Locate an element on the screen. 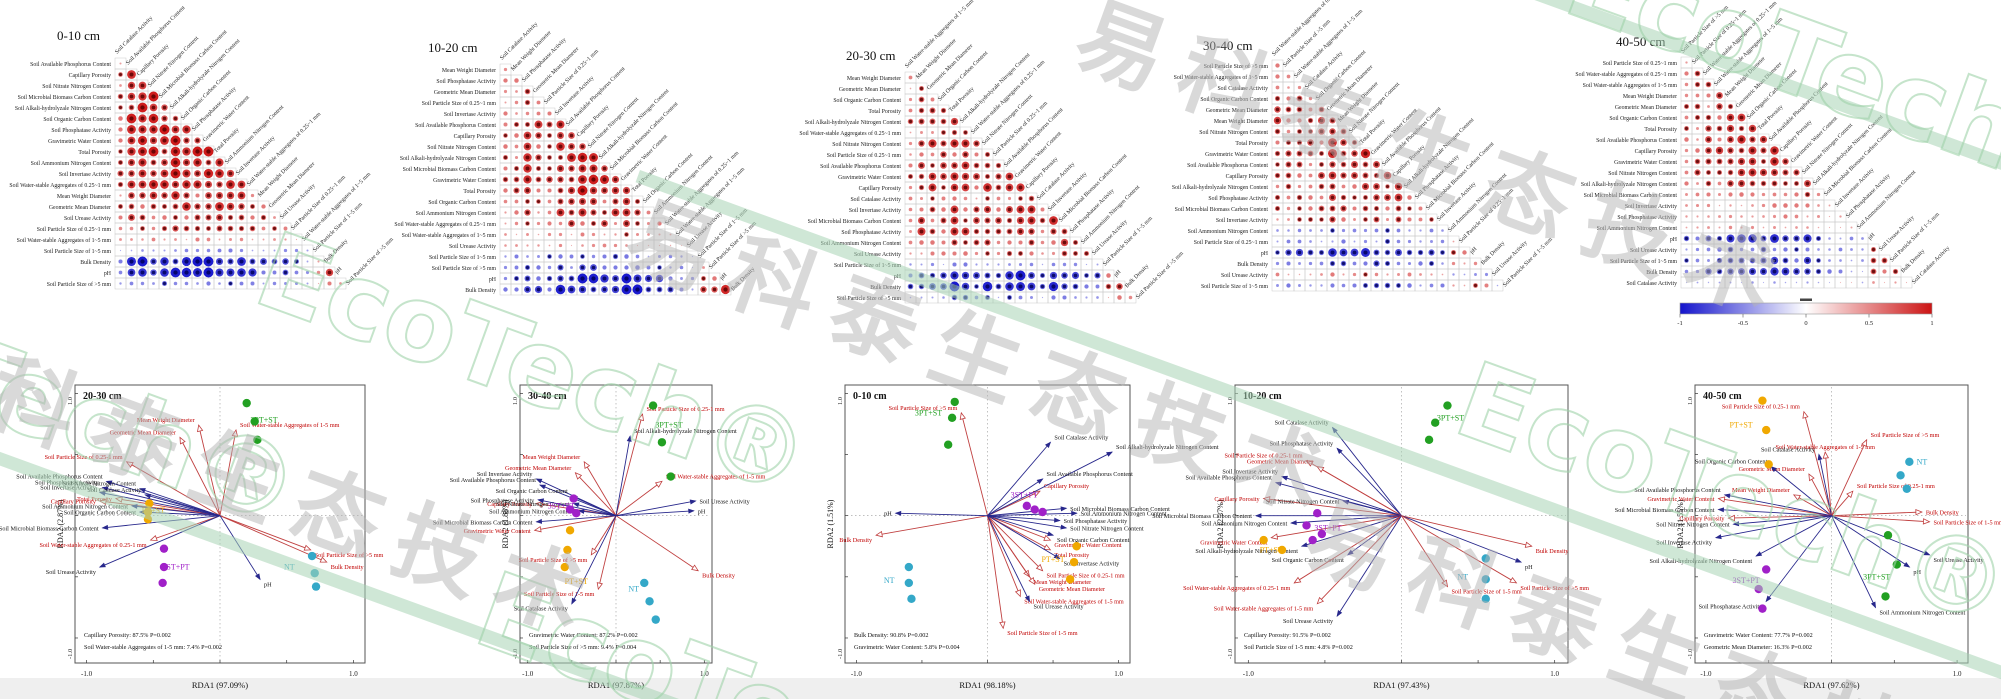 The height and width of the screenshot is (699, 2001). arrow-label: Soil Microbial Biomass Carbon Content is located at coordinates (1120, 509).